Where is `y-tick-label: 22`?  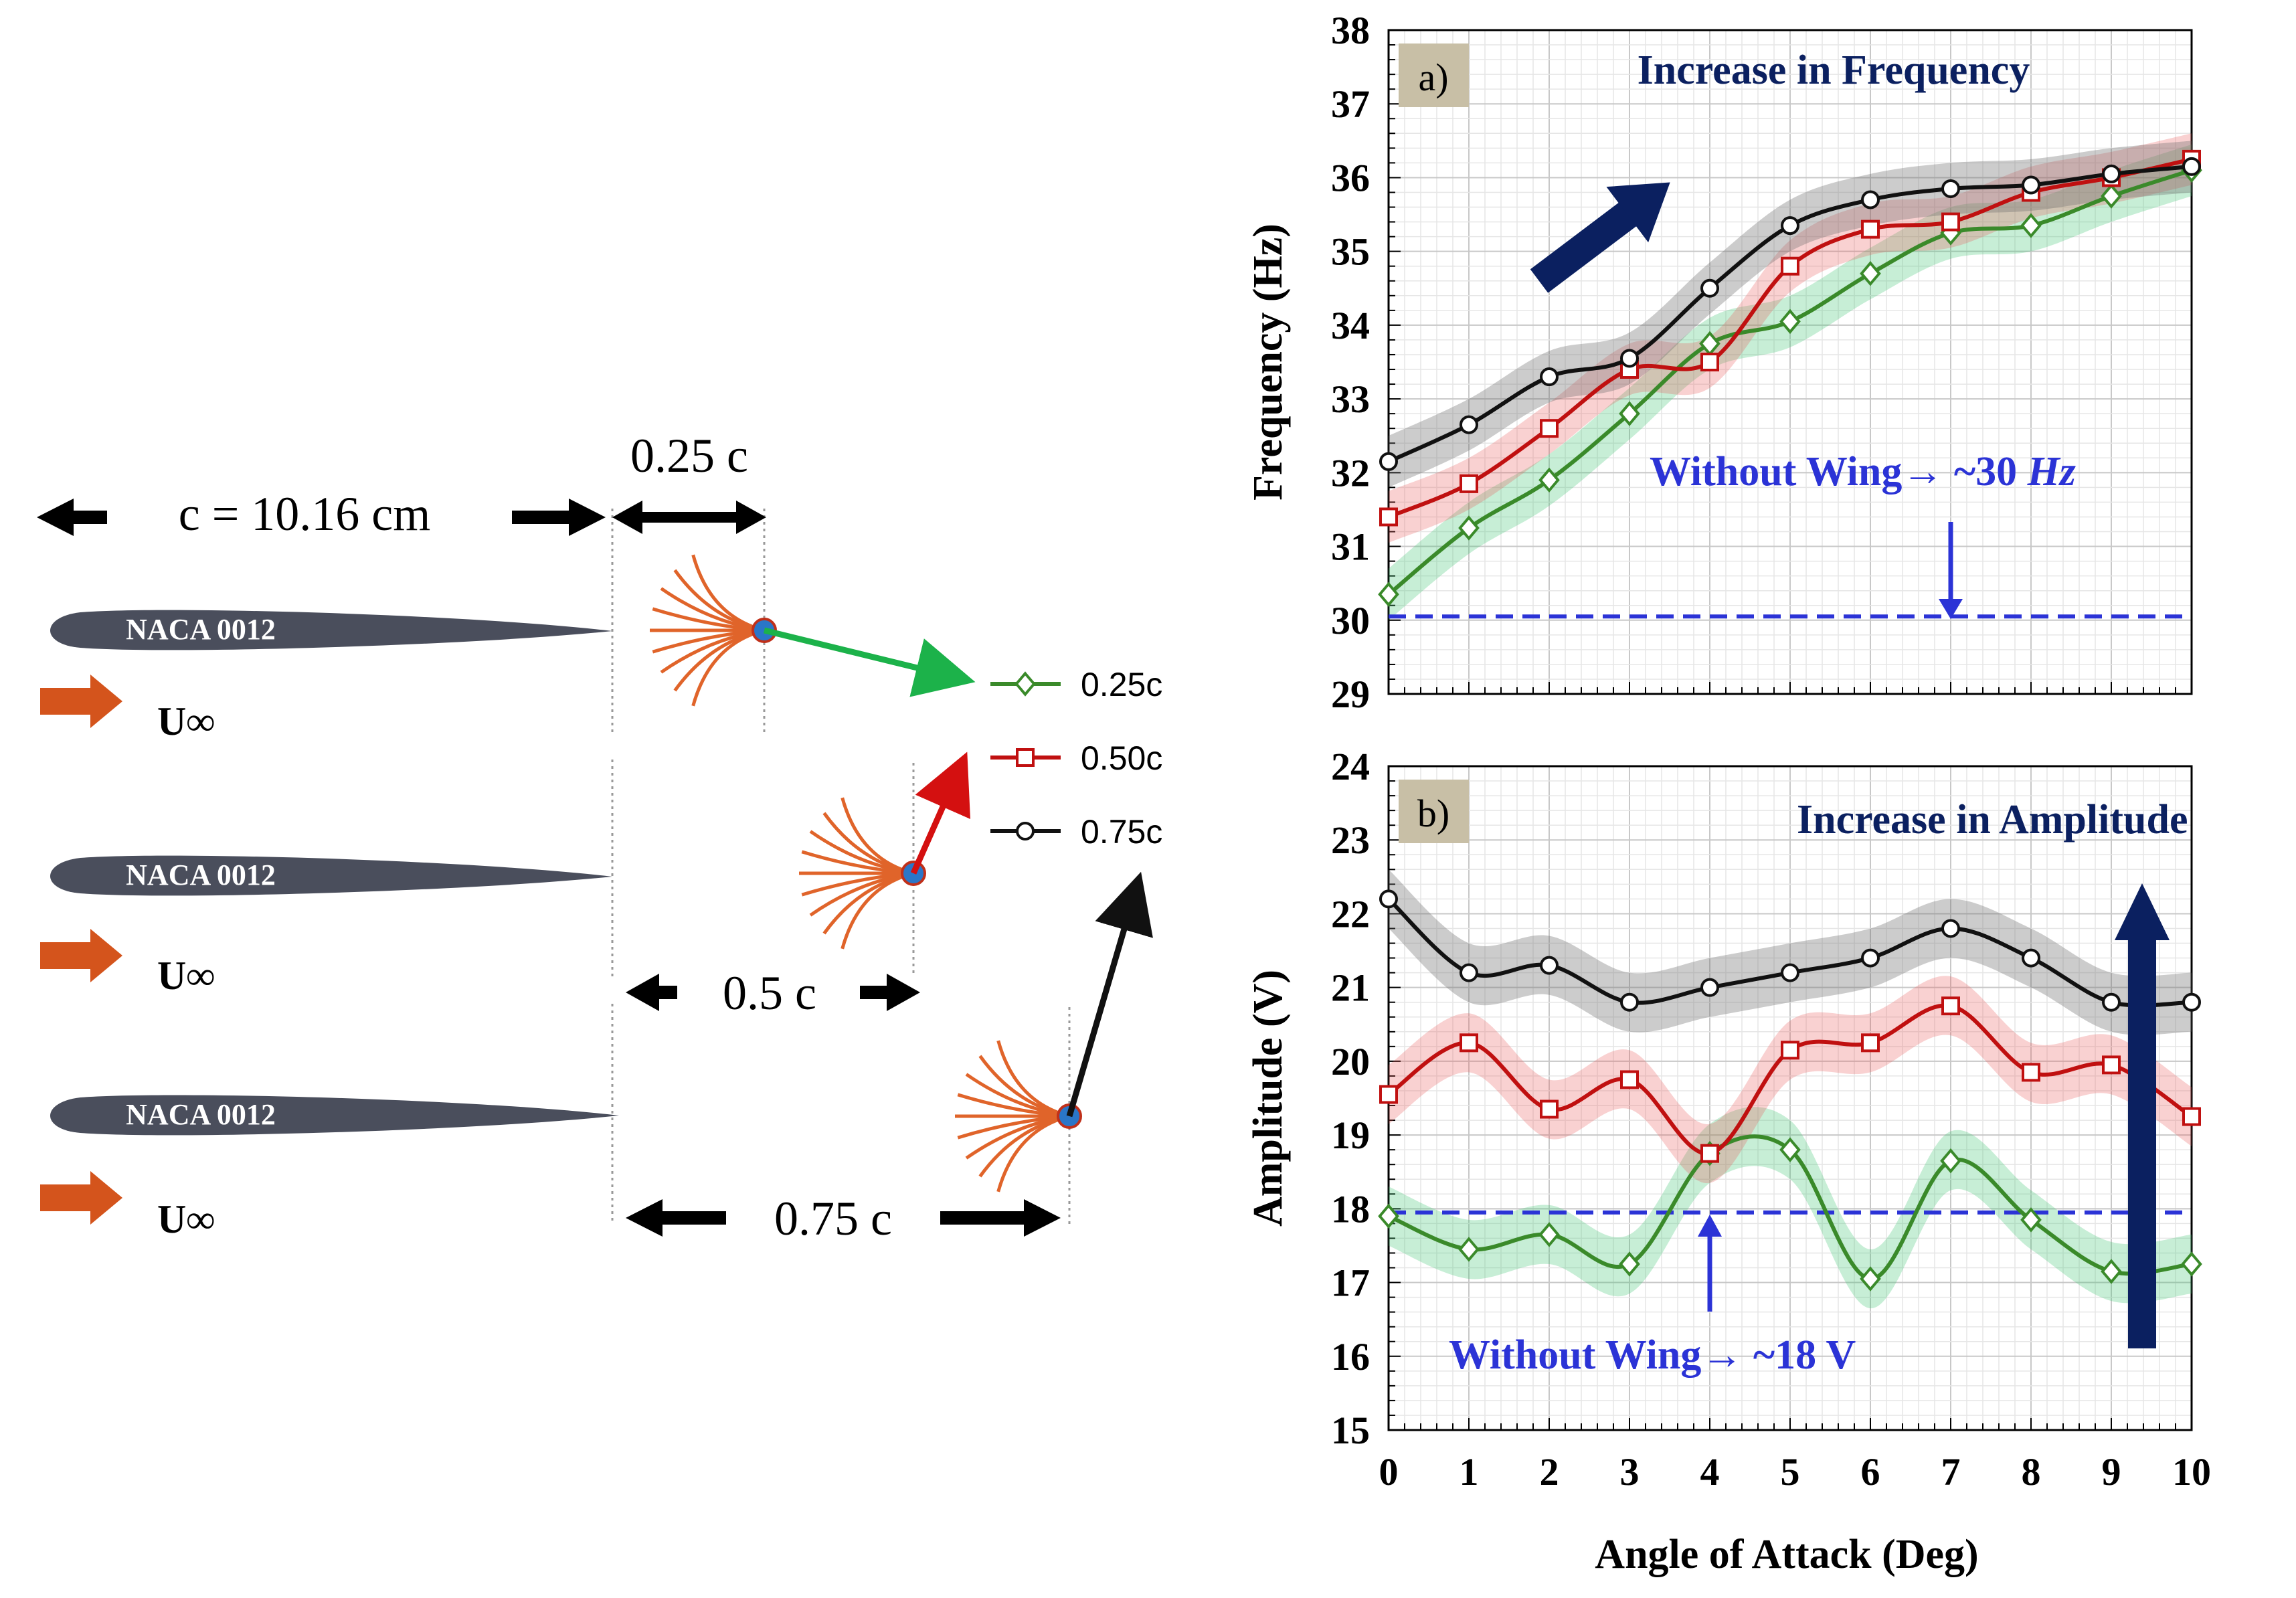
y-tick-label: 22 is located at coordinates (1351, 914).